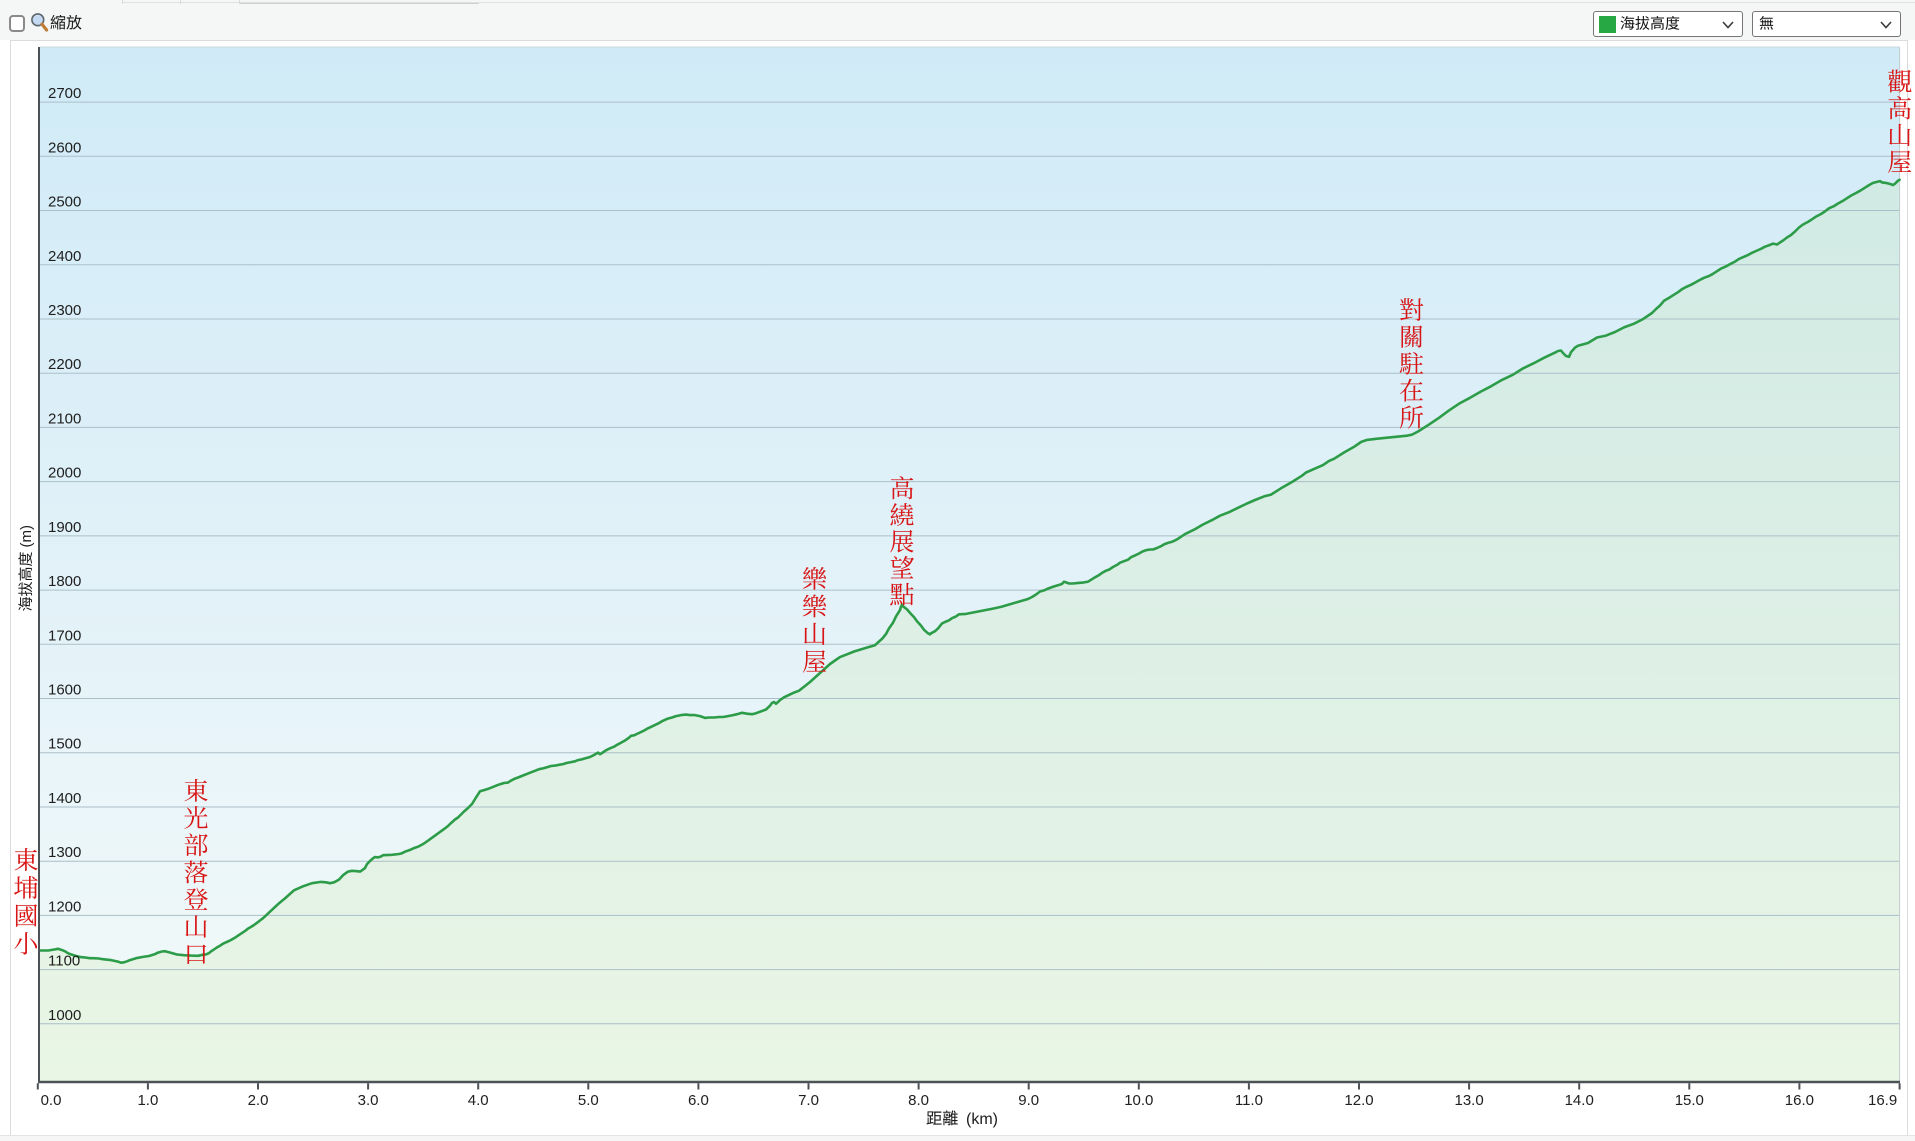 The width and height of the screenshot is (1915, 1141). Describe the element at coordinates (64, 310) in the screenshot. I see `svg-text: 2300` at that location.